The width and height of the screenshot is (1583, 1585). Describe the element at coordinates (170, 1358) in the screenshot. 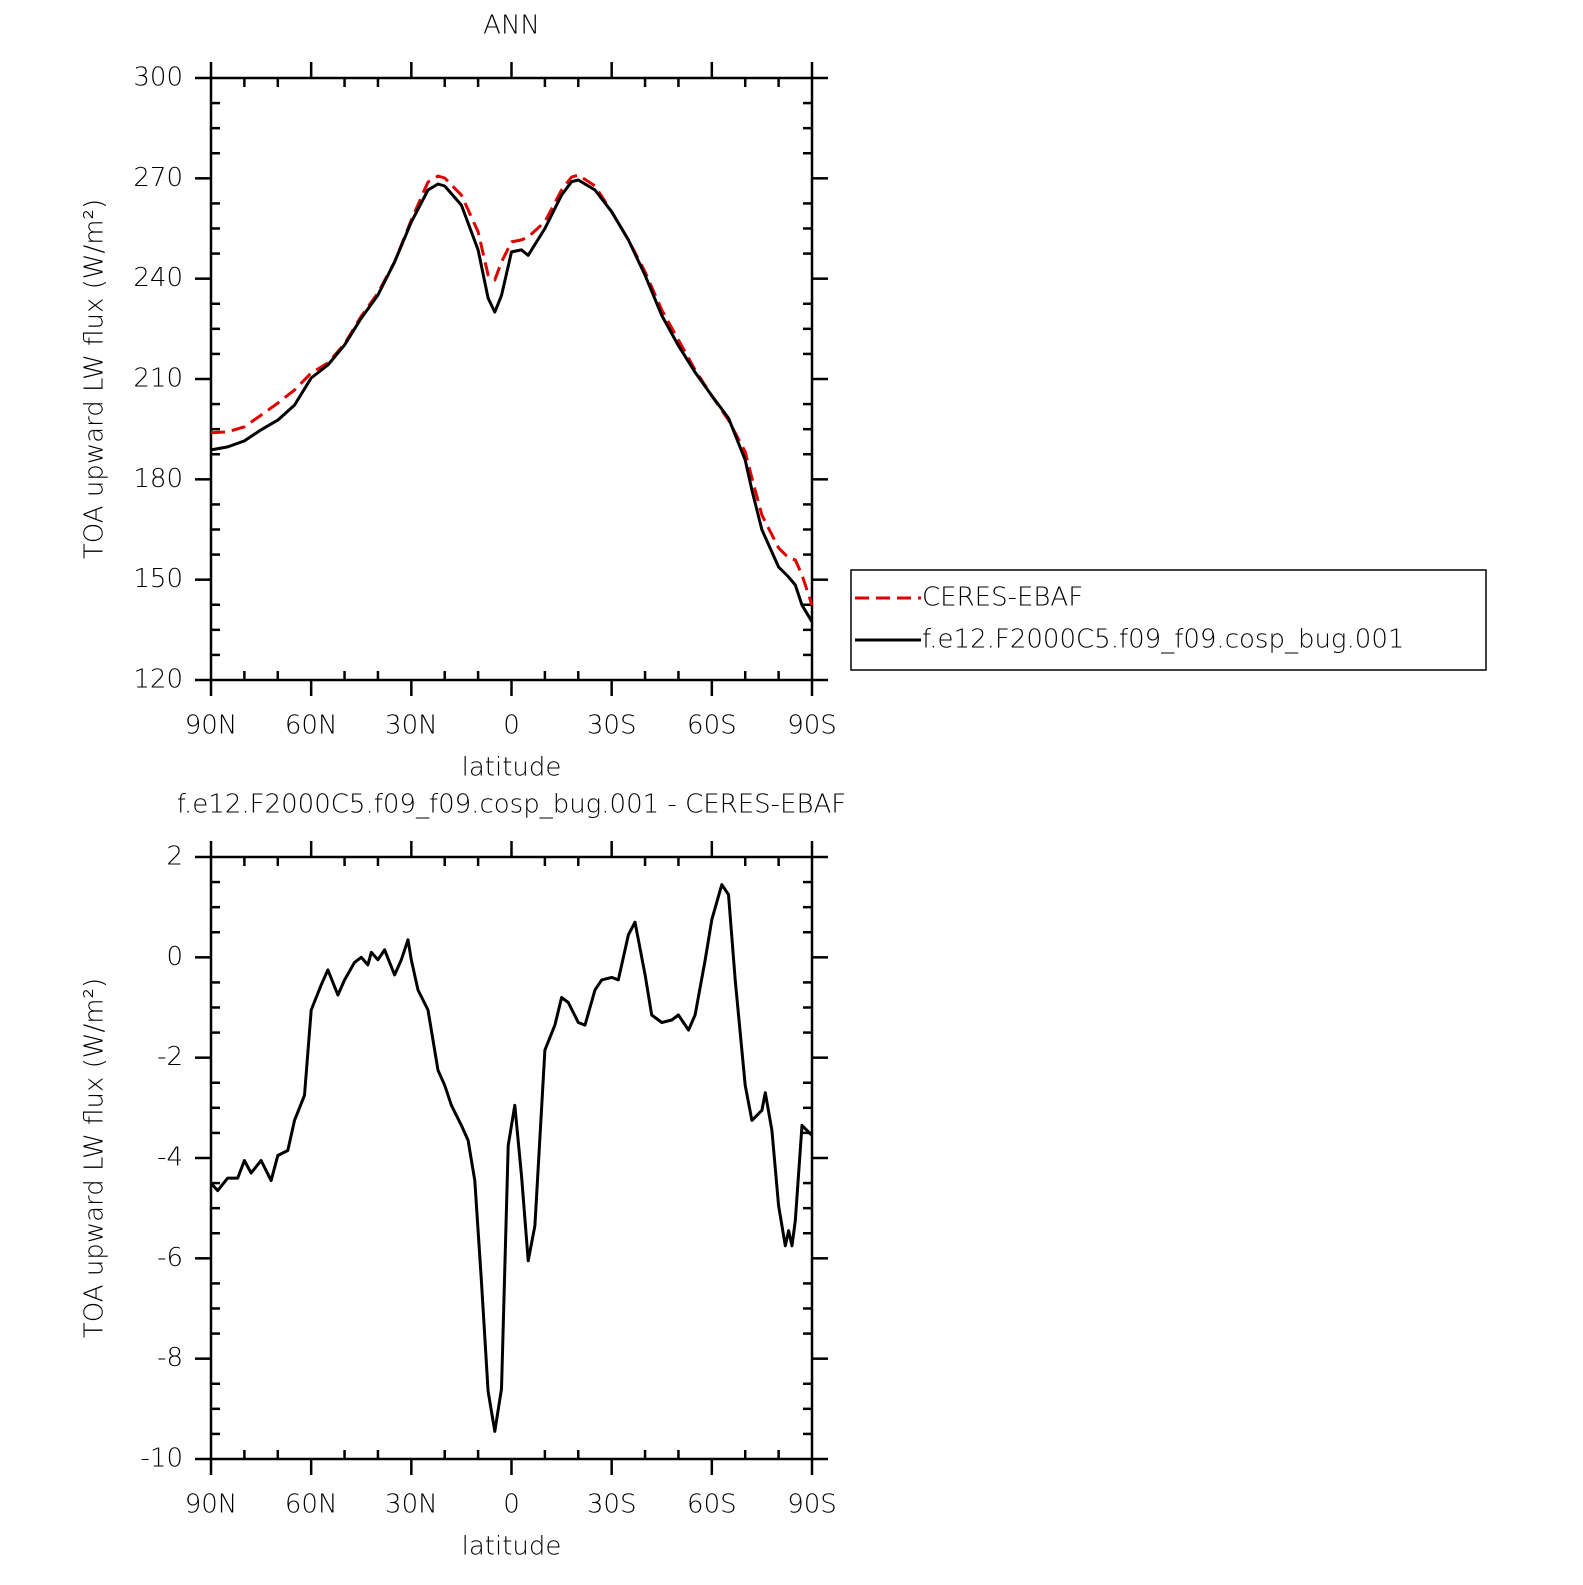

I see `y-tick-label: -8` at that location.